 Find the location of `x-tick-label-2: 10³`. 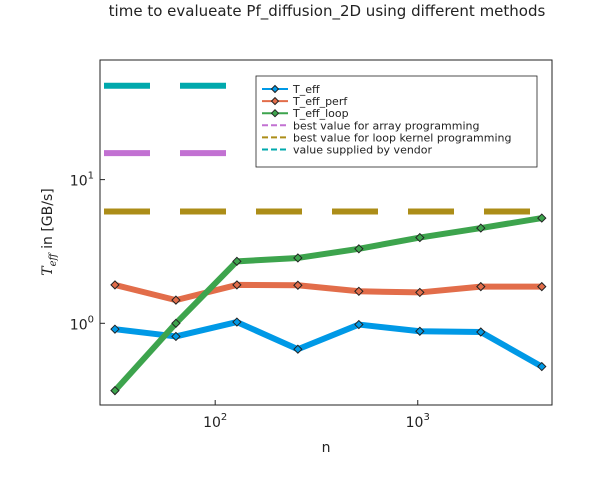

x-tick-label-2: 10³ is located at coordinates (418, 421).